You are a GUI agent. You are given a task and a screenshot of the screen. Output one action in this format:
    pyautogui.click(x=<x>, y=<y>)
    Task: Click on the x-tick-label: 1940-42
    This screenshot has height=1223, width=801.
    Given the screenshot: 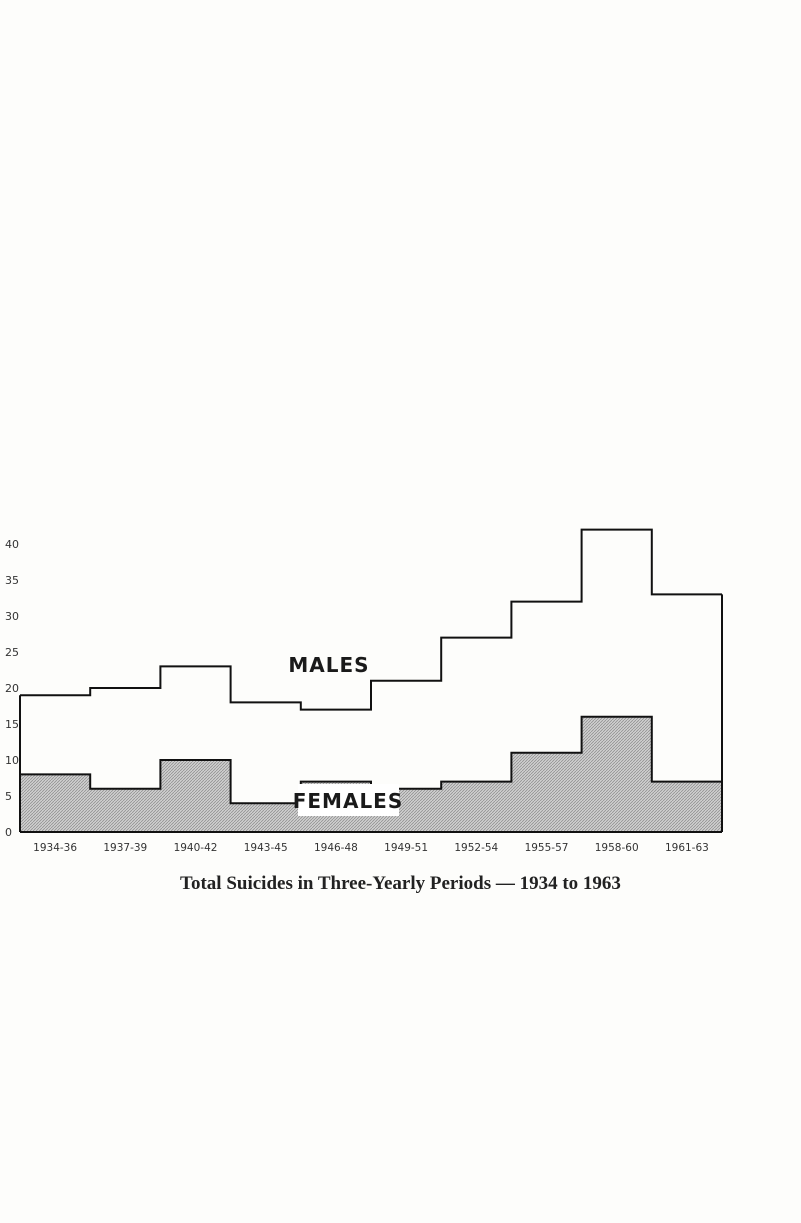 What is the action you would take?
    pyautogui.click(x=196, y=848)
    